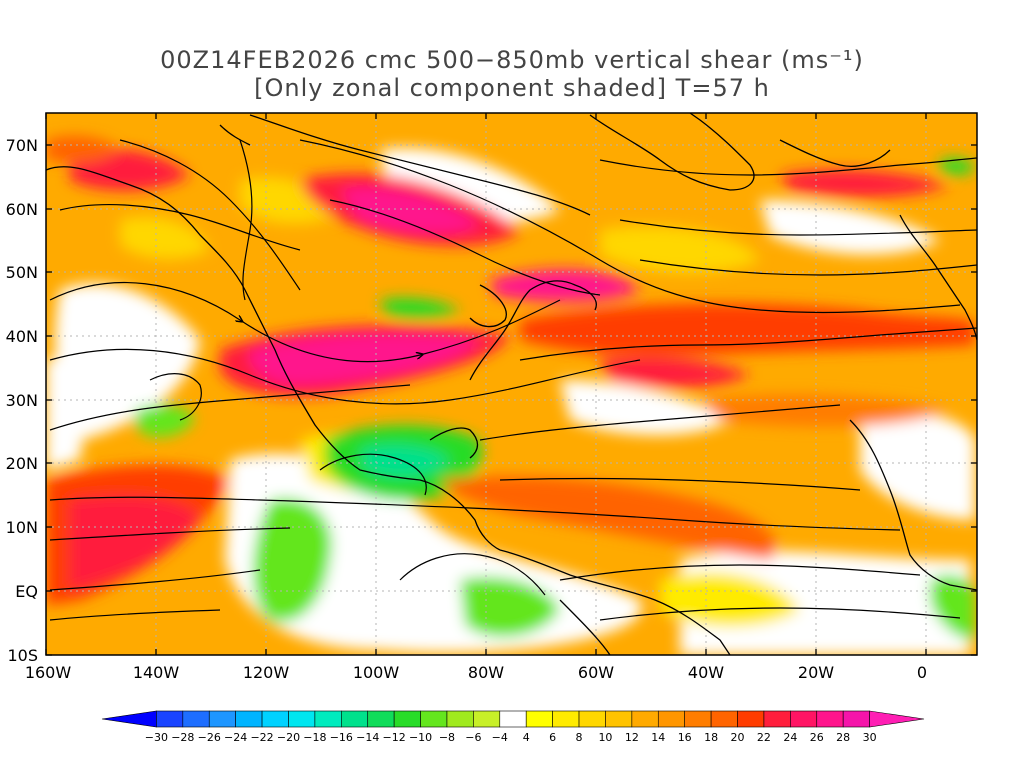 This screenshot has height=768, width=1024. I want to click on colorbar-tick-label: −24, so click(235, 737).